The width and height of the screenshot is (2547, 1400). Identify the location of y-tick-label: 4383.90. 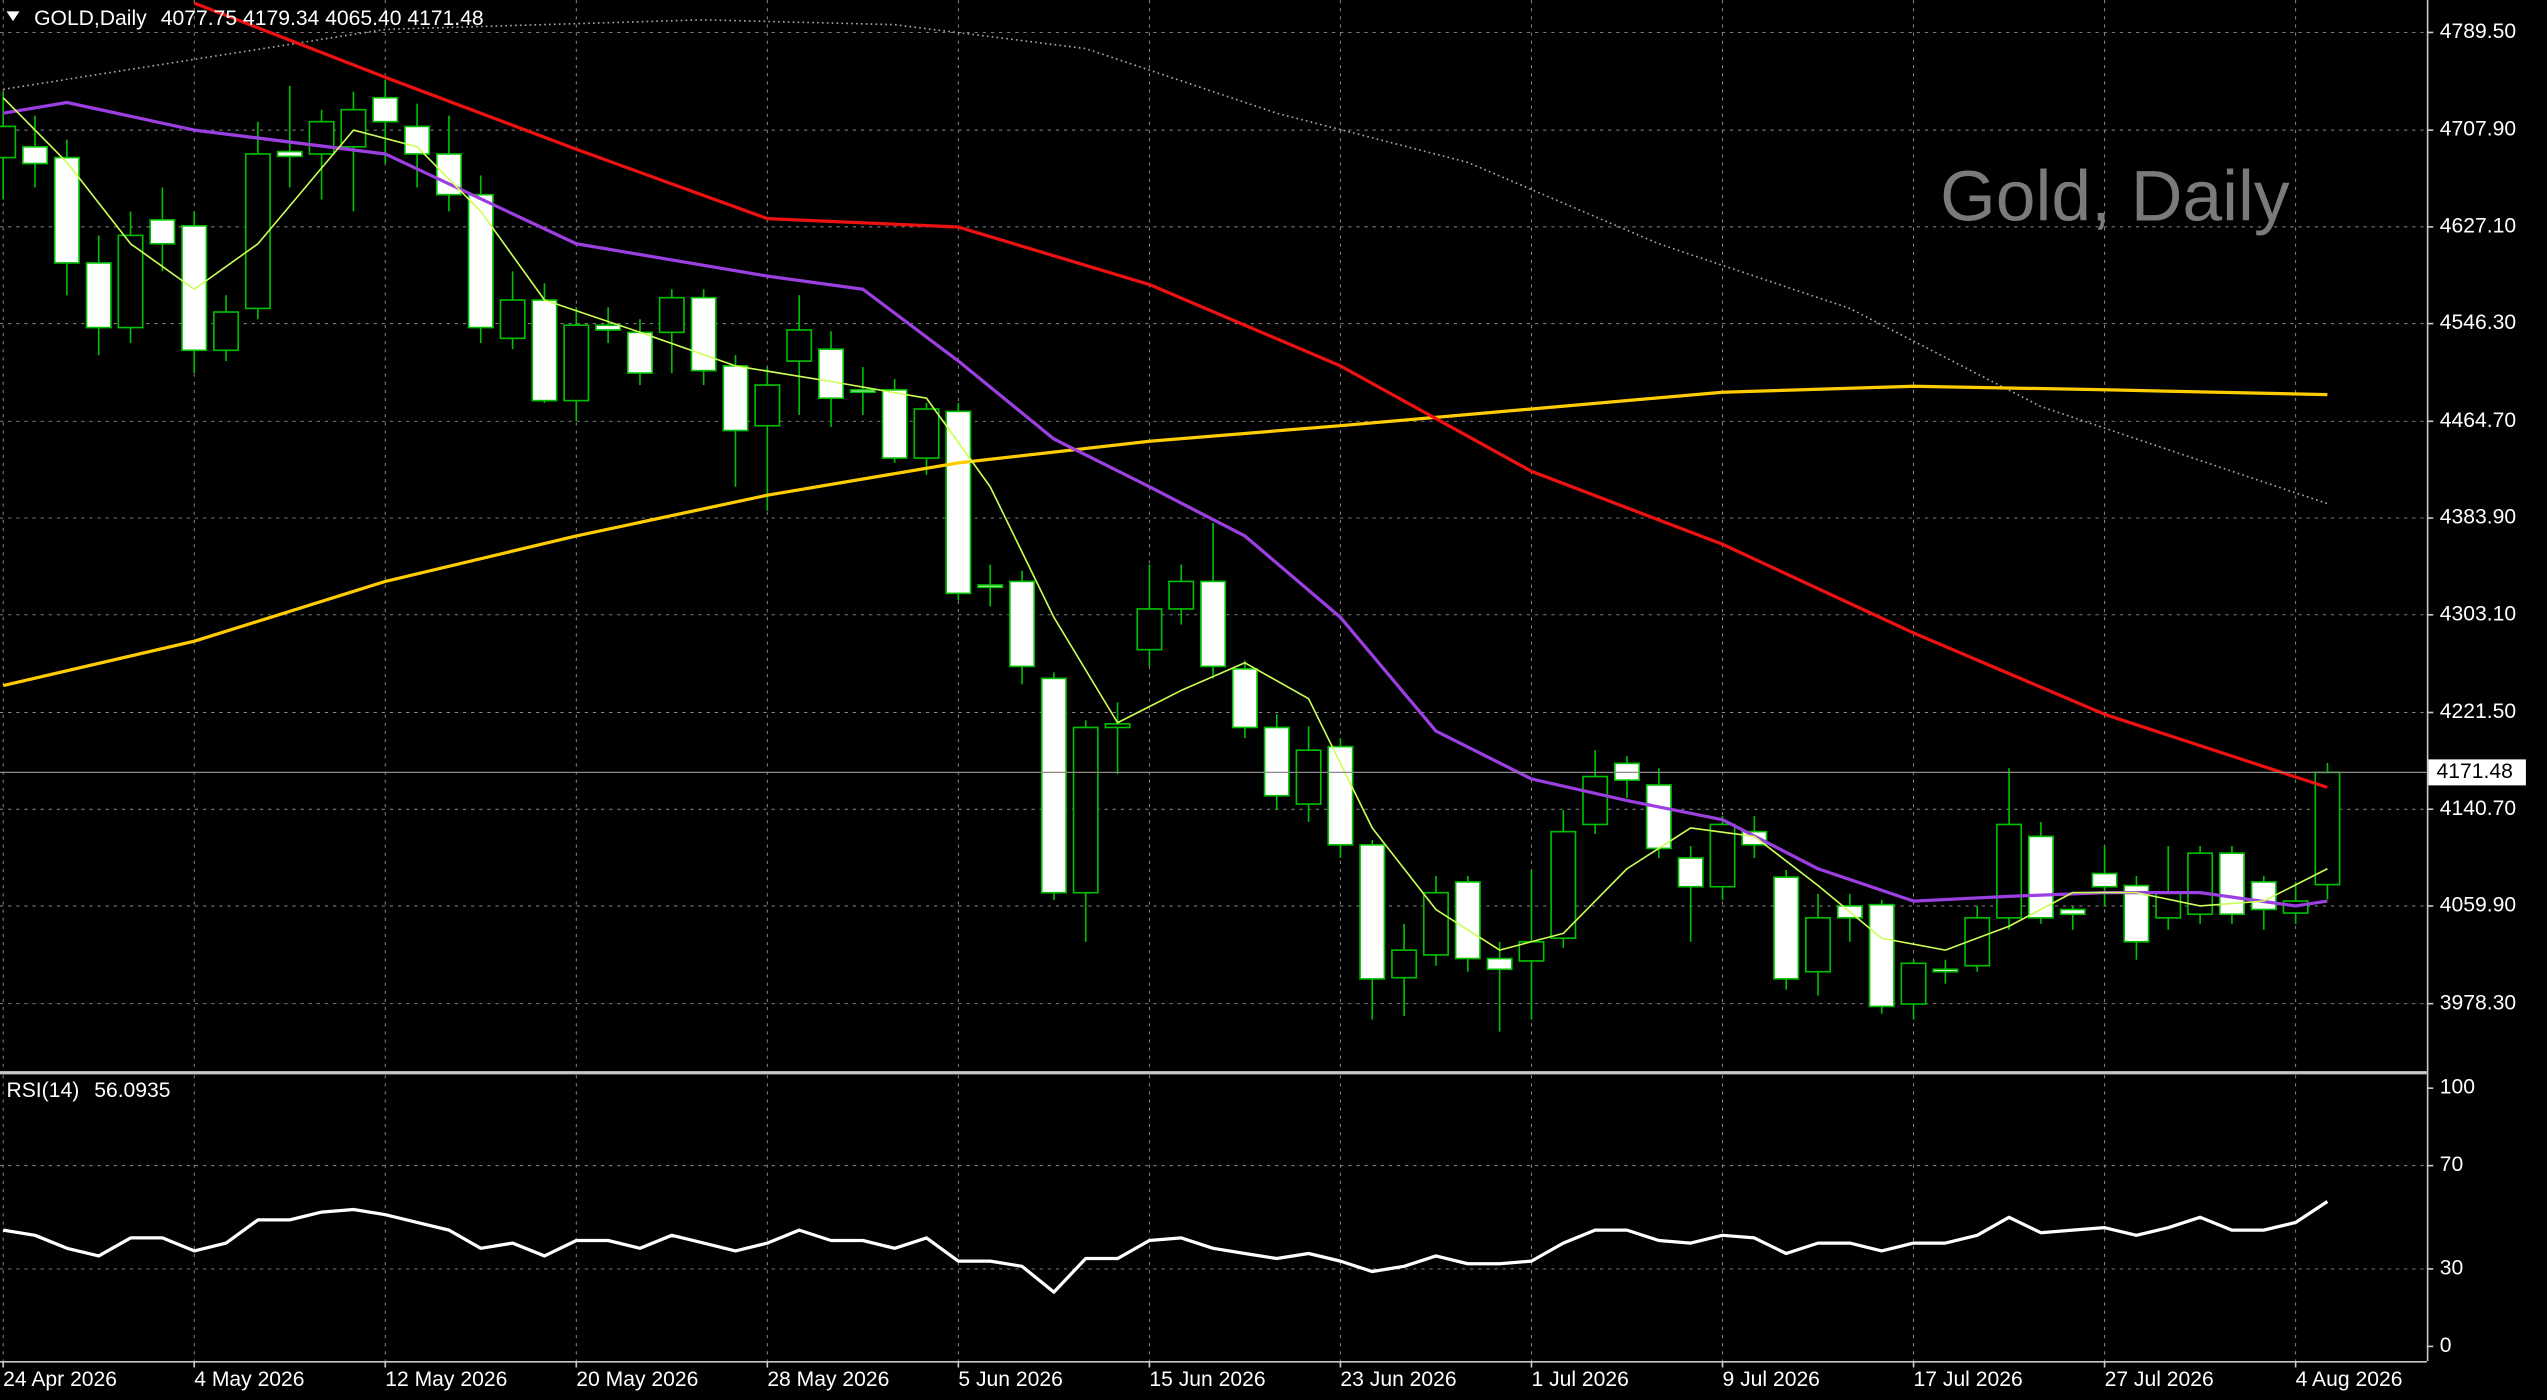
(2478, 517).